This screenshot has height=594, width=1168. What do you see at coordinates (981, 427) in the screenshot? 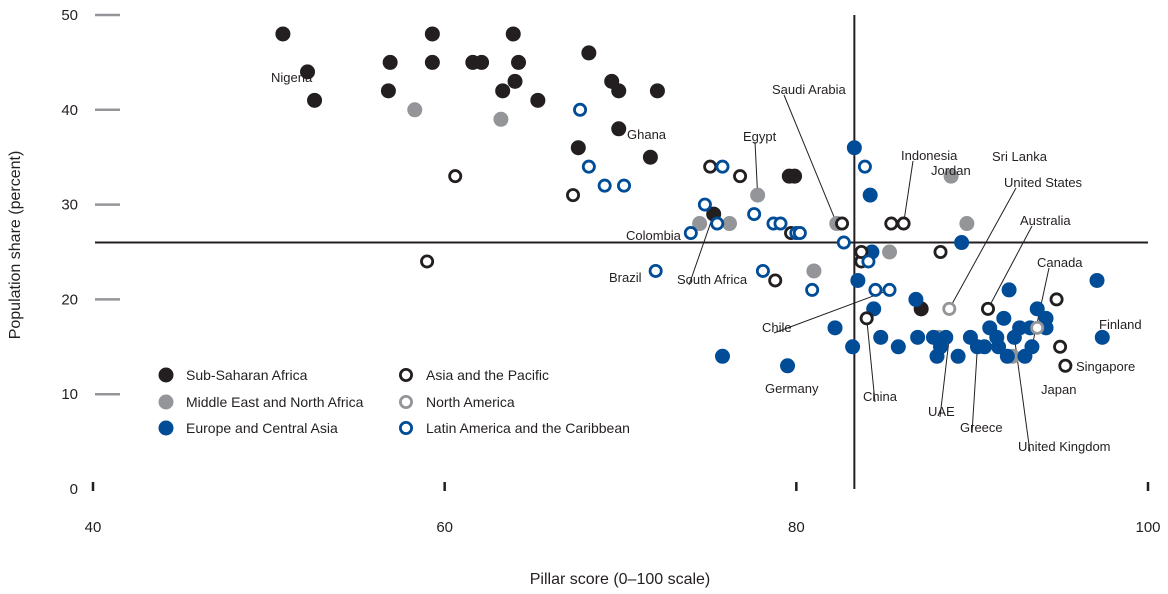
I see `annotation-label: Greece` at bounding box center [981, 427].